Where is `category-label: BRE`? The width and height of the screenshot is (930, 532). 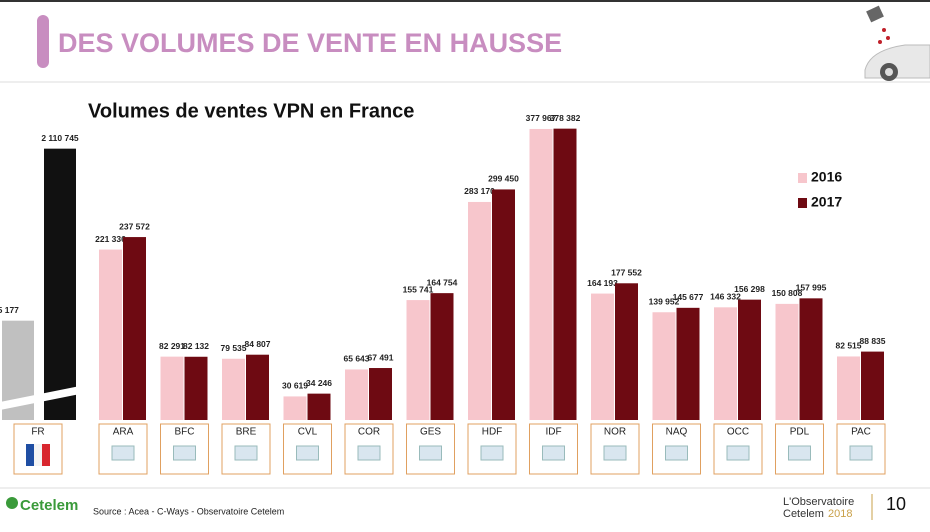 category-label: BRE is located at coordinates (246, 432).